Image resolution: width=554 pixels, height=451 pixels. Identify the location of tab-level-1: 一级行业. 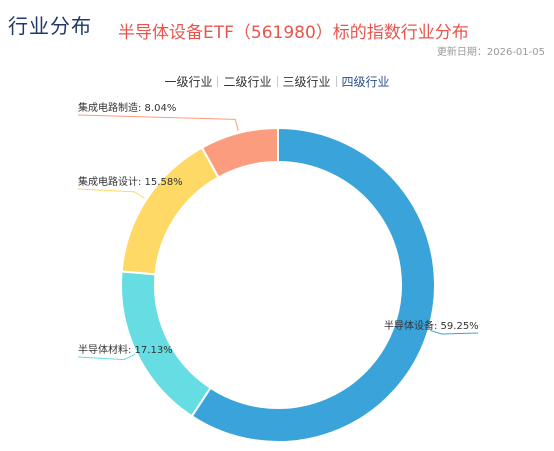
(188, 82).